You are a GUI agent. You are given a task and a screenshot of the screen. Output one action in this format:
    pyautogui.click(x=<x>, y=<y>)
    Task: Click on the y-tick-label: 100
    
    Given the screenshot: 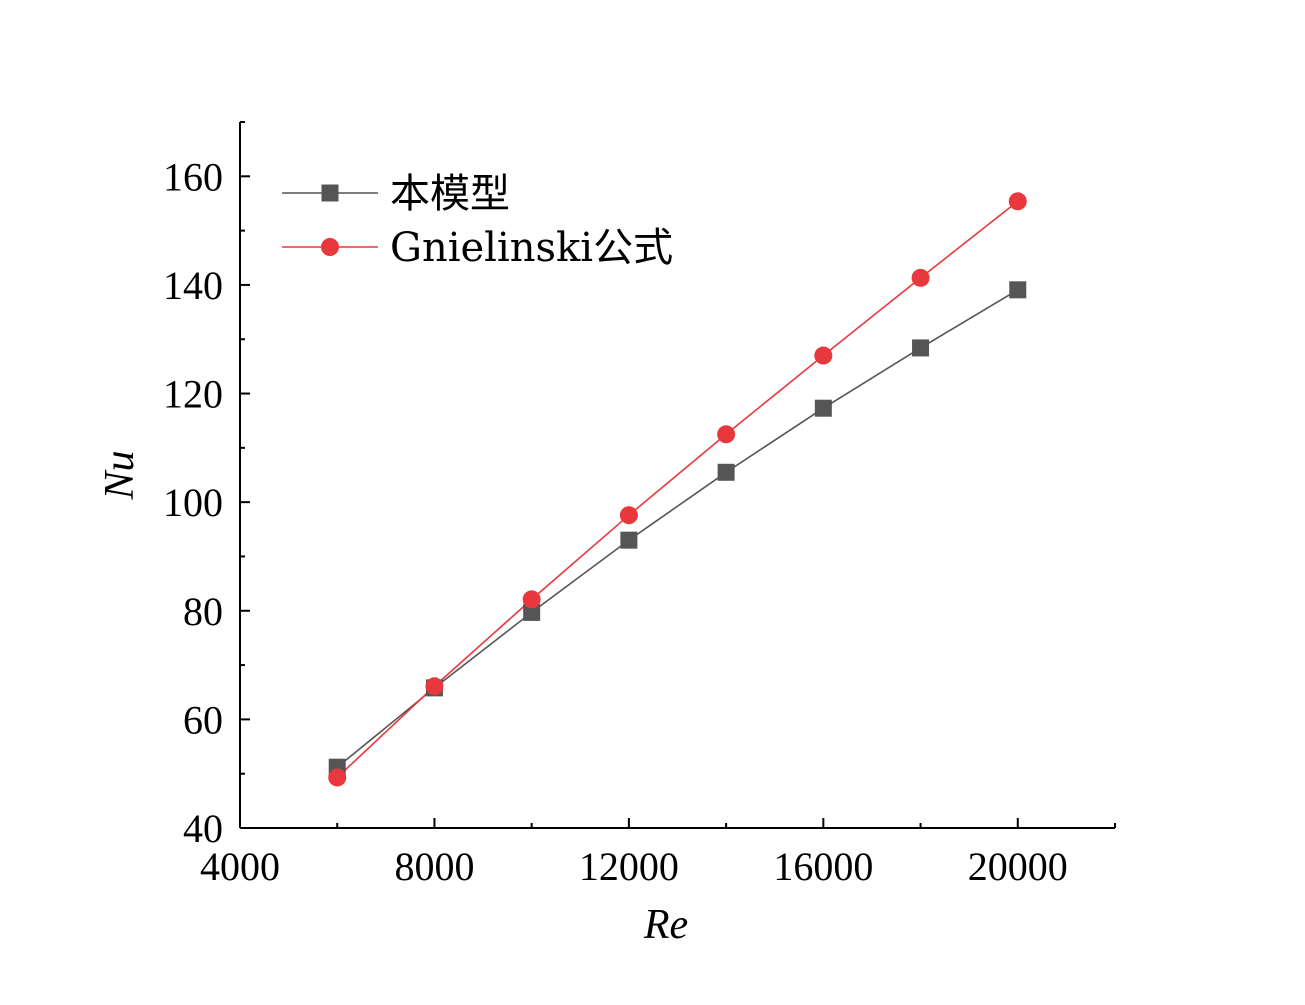 What is the action you would take?
    pyautogui.click(x=193, y=502)
    